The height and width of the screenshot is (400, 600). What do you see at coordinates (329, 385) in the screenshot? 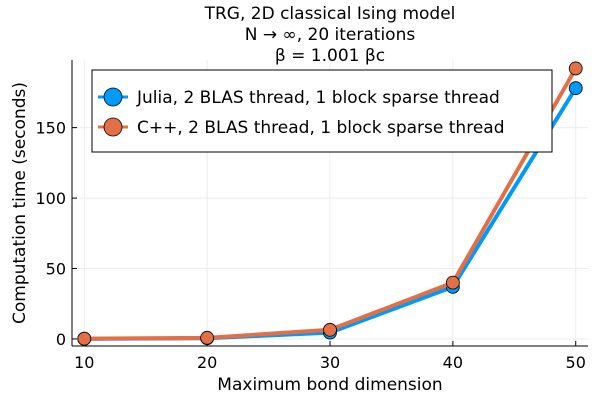
I see `x-axis-label: Maximum bond dimension` at bounding box center [329, 385].